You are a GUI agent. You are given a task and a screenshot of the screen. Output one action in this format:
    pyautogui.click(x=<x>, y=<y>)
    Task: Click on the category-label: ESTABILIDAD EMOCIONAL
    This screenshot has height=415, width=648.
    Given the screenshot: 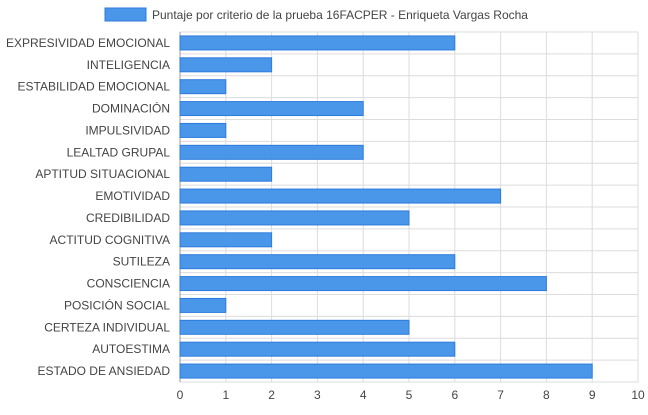 What is the action you would take?
    pyautogui.click(x=94, y=87)
    